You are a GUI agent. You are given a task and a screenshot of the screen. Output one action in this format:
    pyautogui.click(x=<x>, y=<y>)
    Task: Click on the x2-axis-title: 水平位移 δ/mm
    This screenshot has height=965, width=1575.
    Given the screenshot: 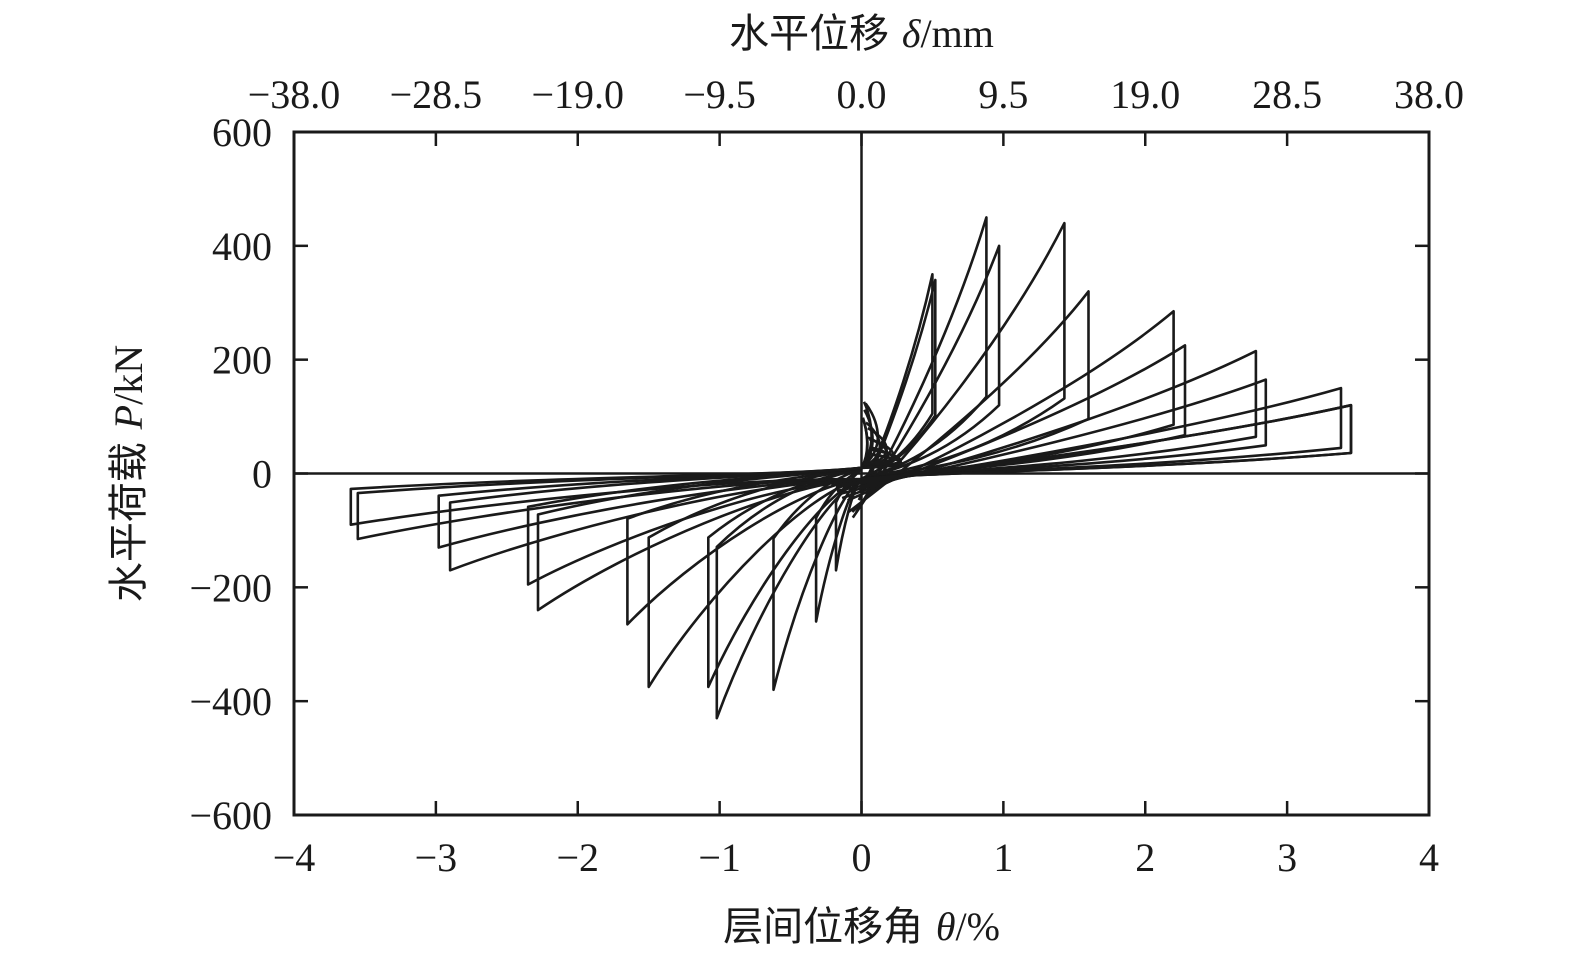 What is the action you would take?
    pyautogui.click(x=861, y=34)
    